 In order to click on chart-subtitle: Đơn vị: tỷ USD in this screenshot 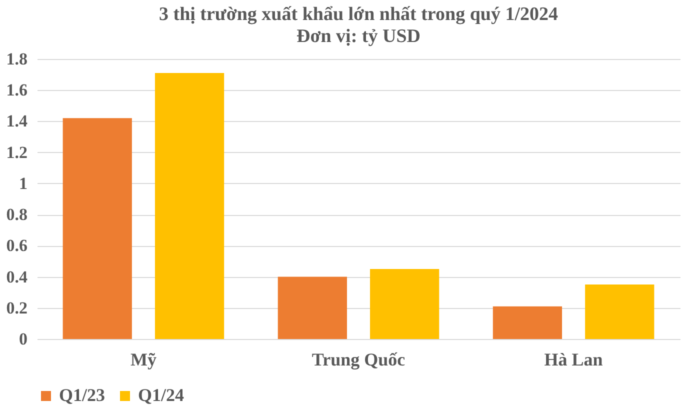, I will do `click(358, 36)`.